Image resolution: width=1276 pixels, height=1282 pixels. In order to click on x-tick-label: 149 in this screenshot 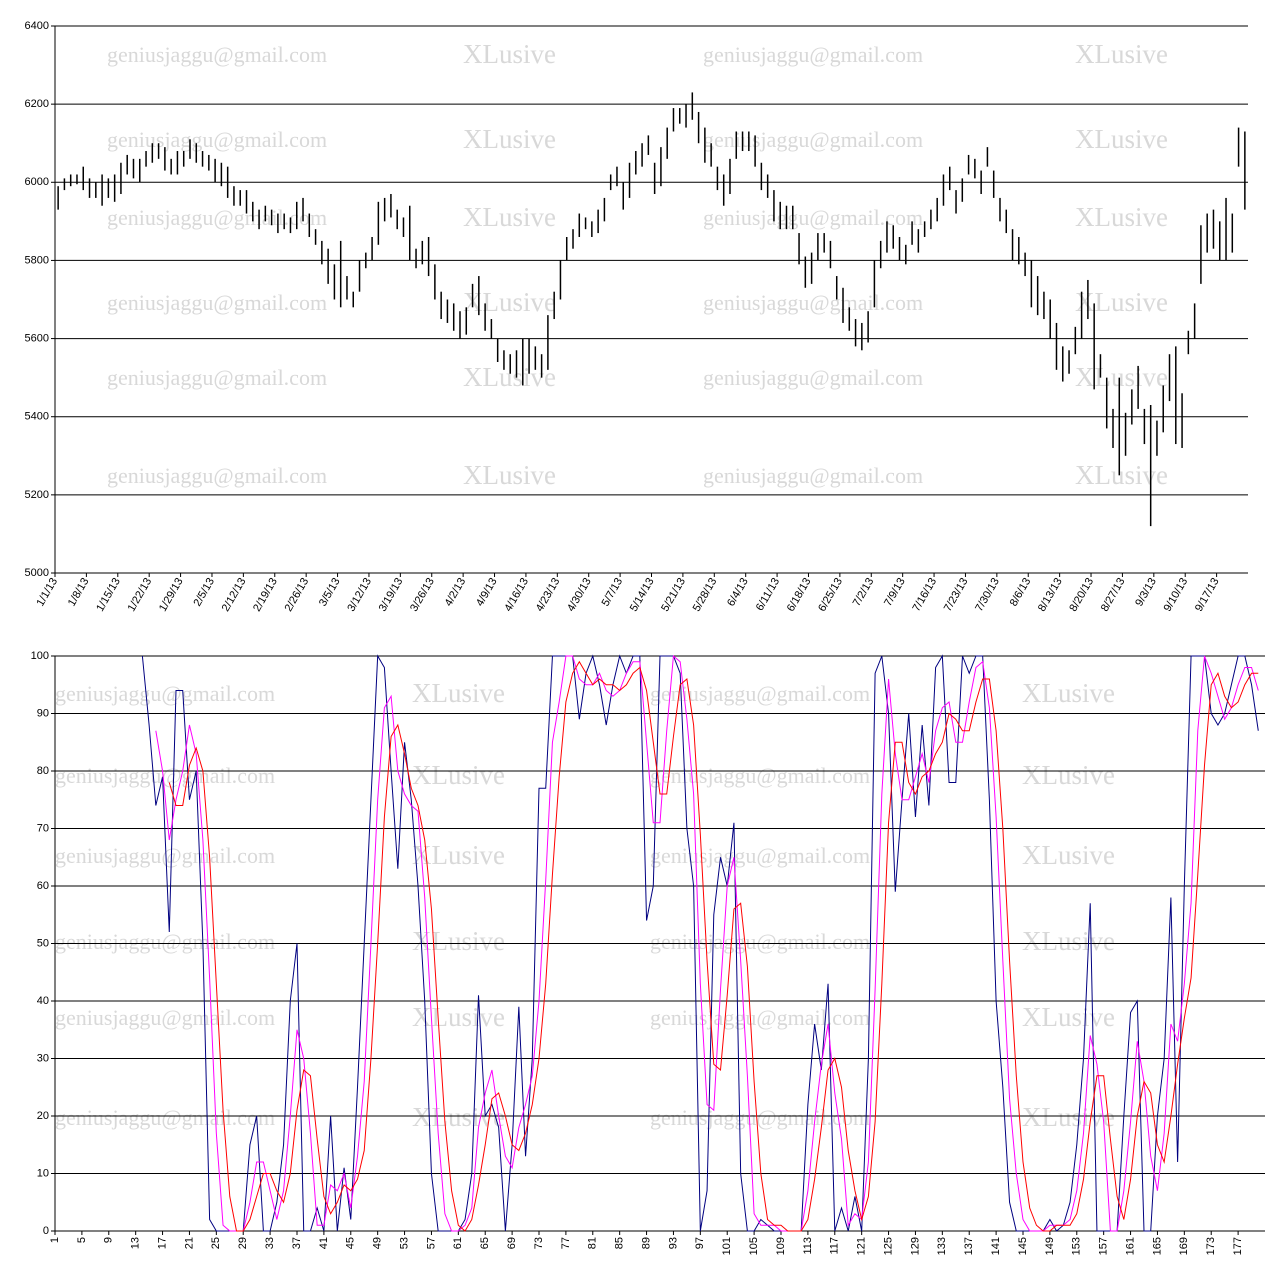, I will do `click(1050, 1246)`.